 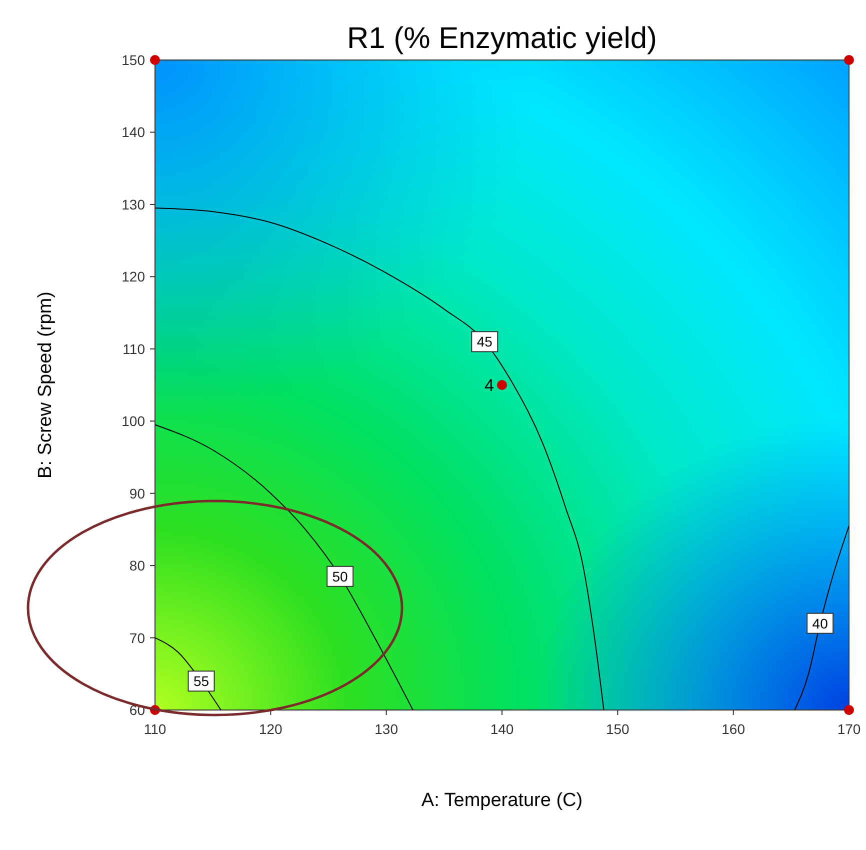 I want to click on series-label: 55, so click(x=201, y=681).